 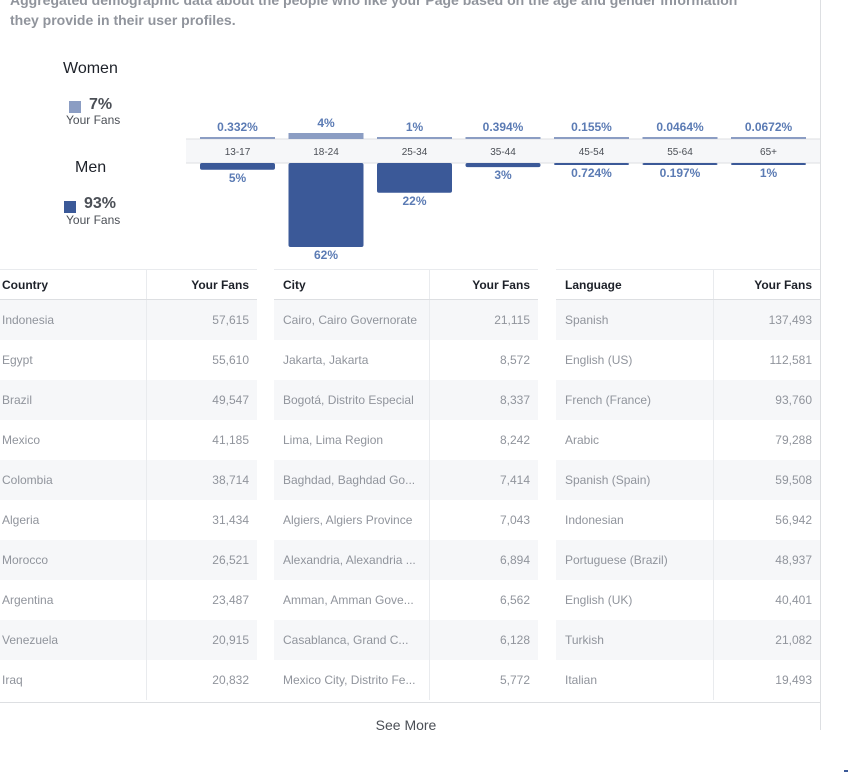 I want to click on country-row: Mexico 41,185, so click(x=128, y=440).